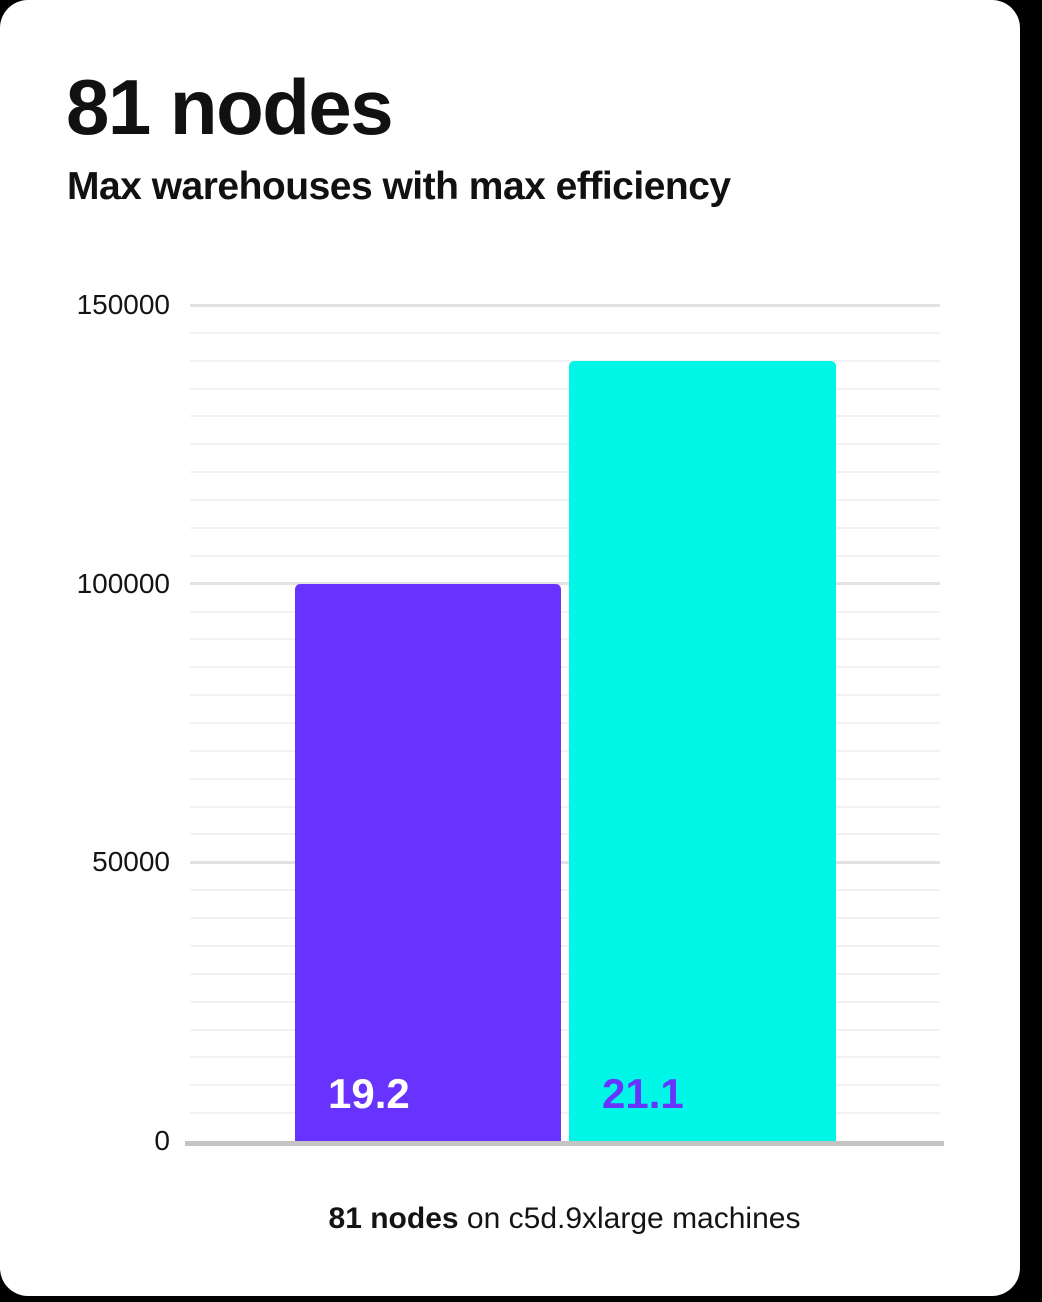  What do you see at coordinates (643, 1093) in the screenshot?
I see `bar-value-label: 21.1` at bounding box center [643, 1093].